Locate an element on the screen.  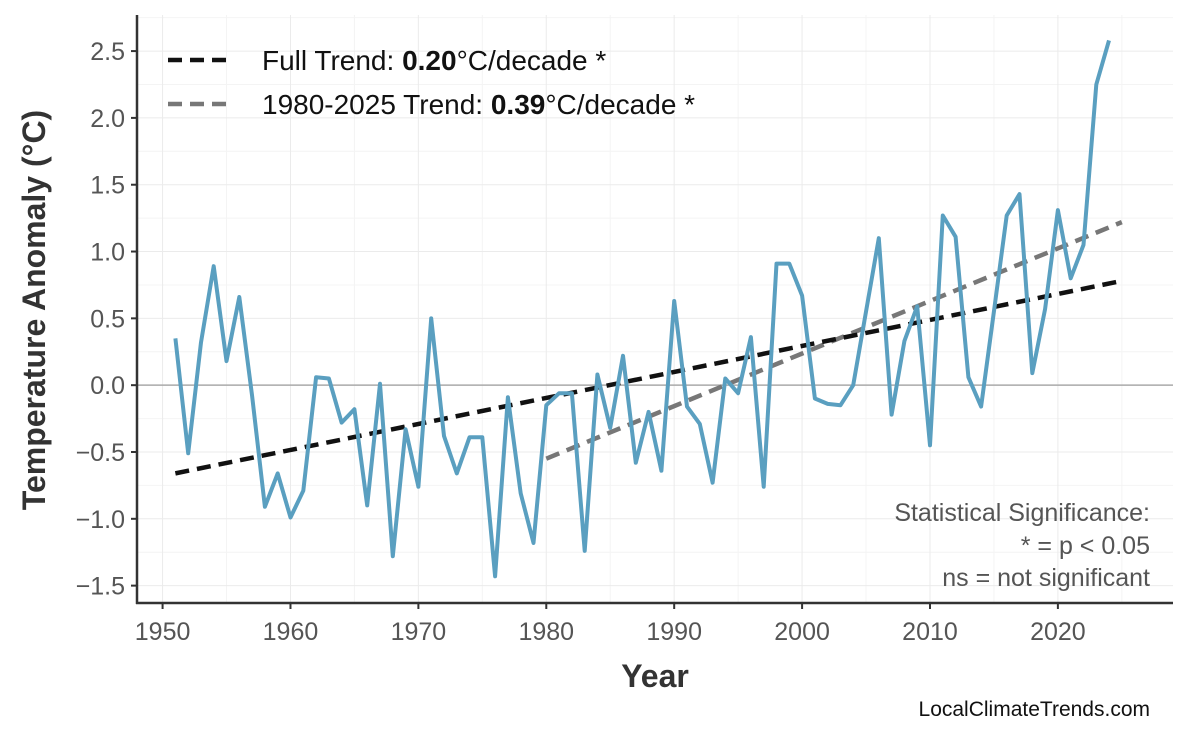
y-tick-label: 1.0 is located at coordinates (107, 253).